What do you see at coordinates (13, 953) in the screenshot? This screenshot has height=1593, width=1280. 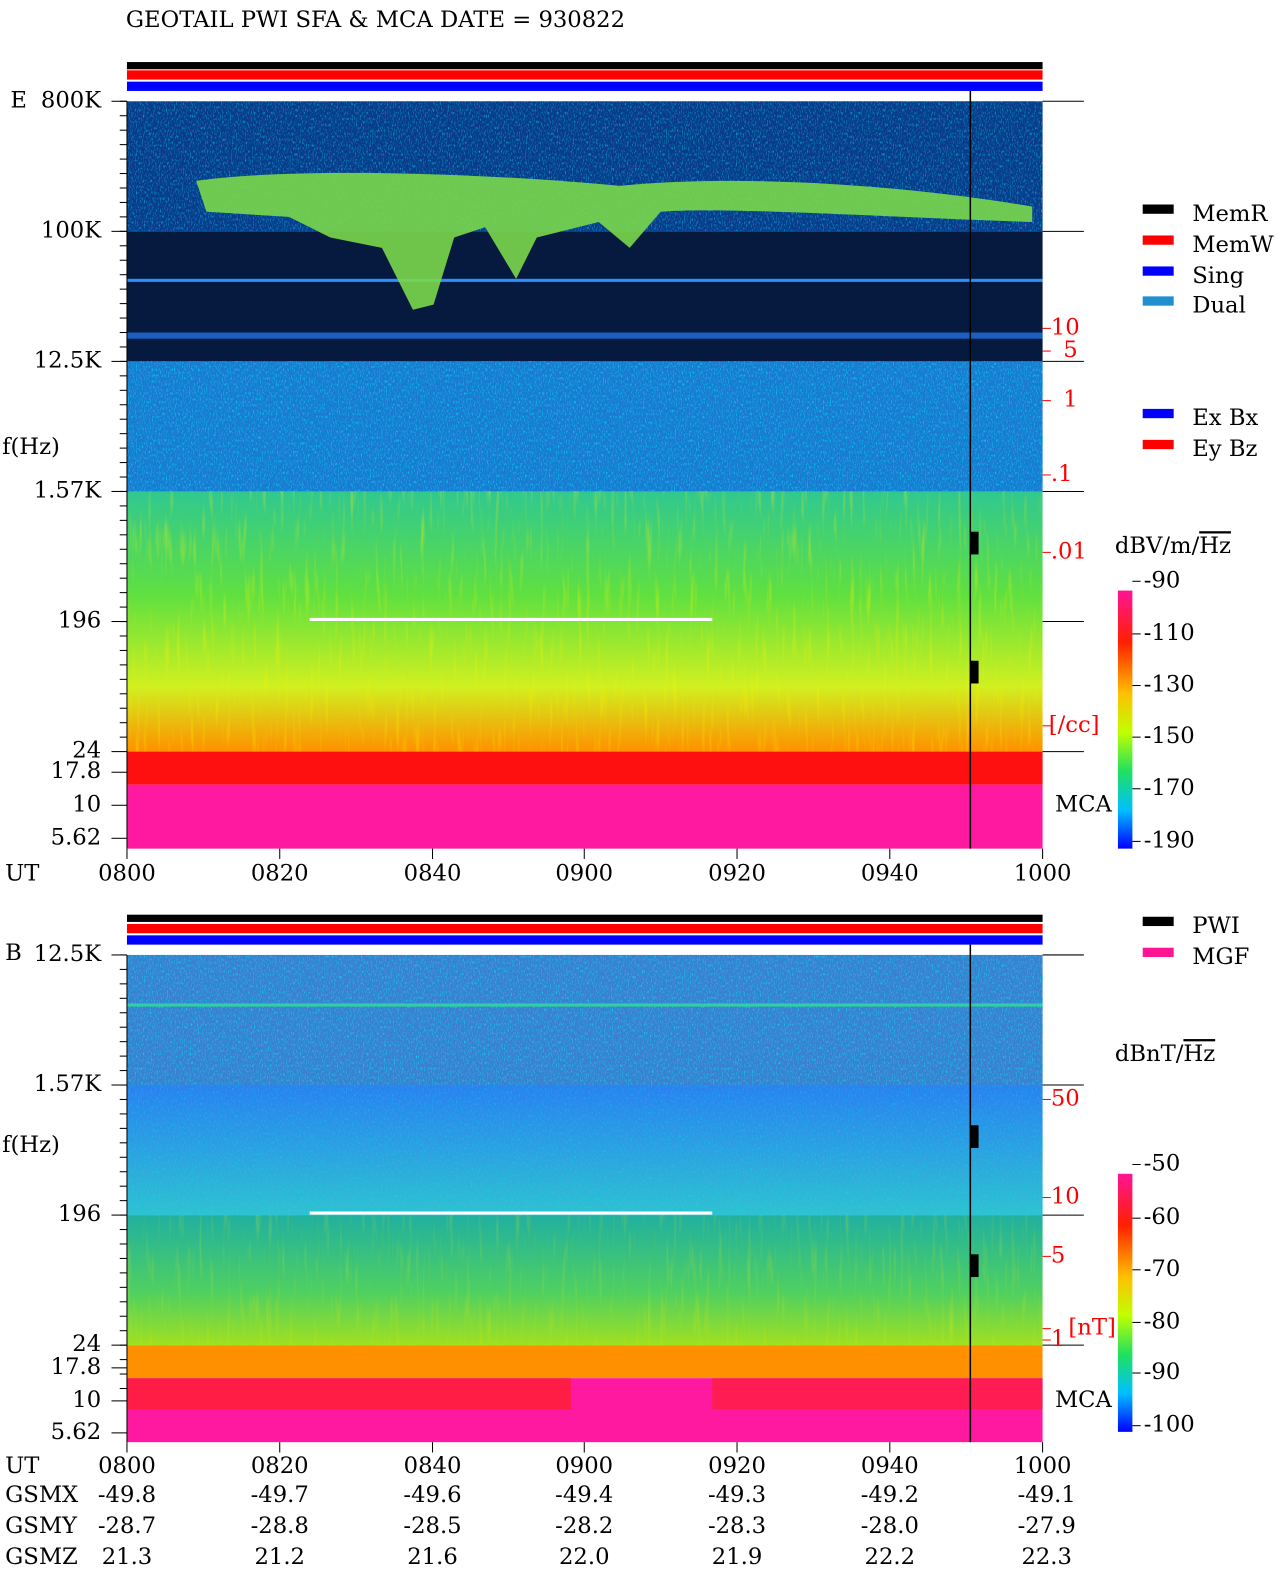 I see `panel-label: B` at bounding box center [13, 953].